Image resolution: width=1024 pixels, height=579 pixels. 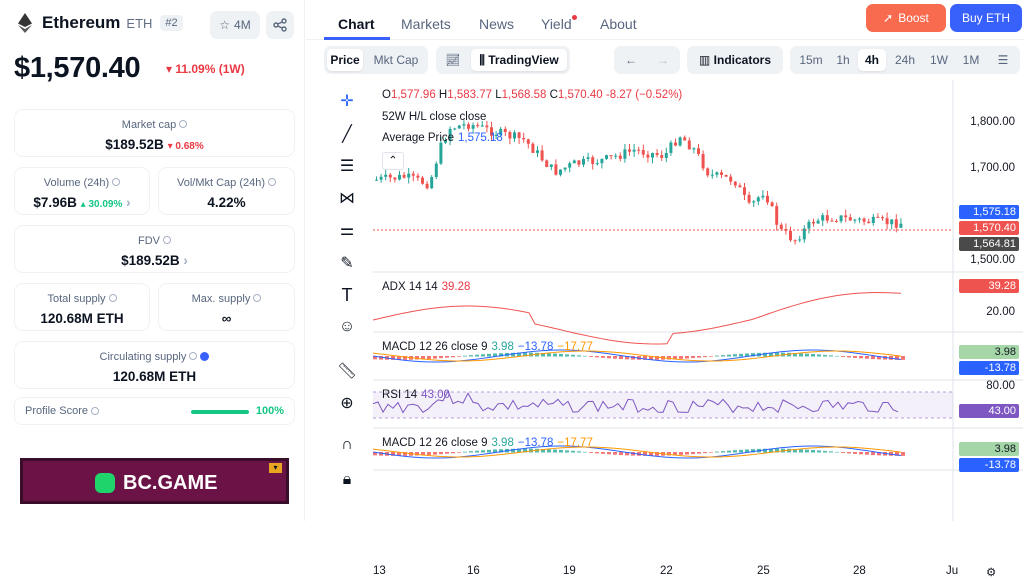 What do you see at coordinates (225, 25) in the screenshot?
I see `star-icon: ☆` at bounding box center [225, 25].